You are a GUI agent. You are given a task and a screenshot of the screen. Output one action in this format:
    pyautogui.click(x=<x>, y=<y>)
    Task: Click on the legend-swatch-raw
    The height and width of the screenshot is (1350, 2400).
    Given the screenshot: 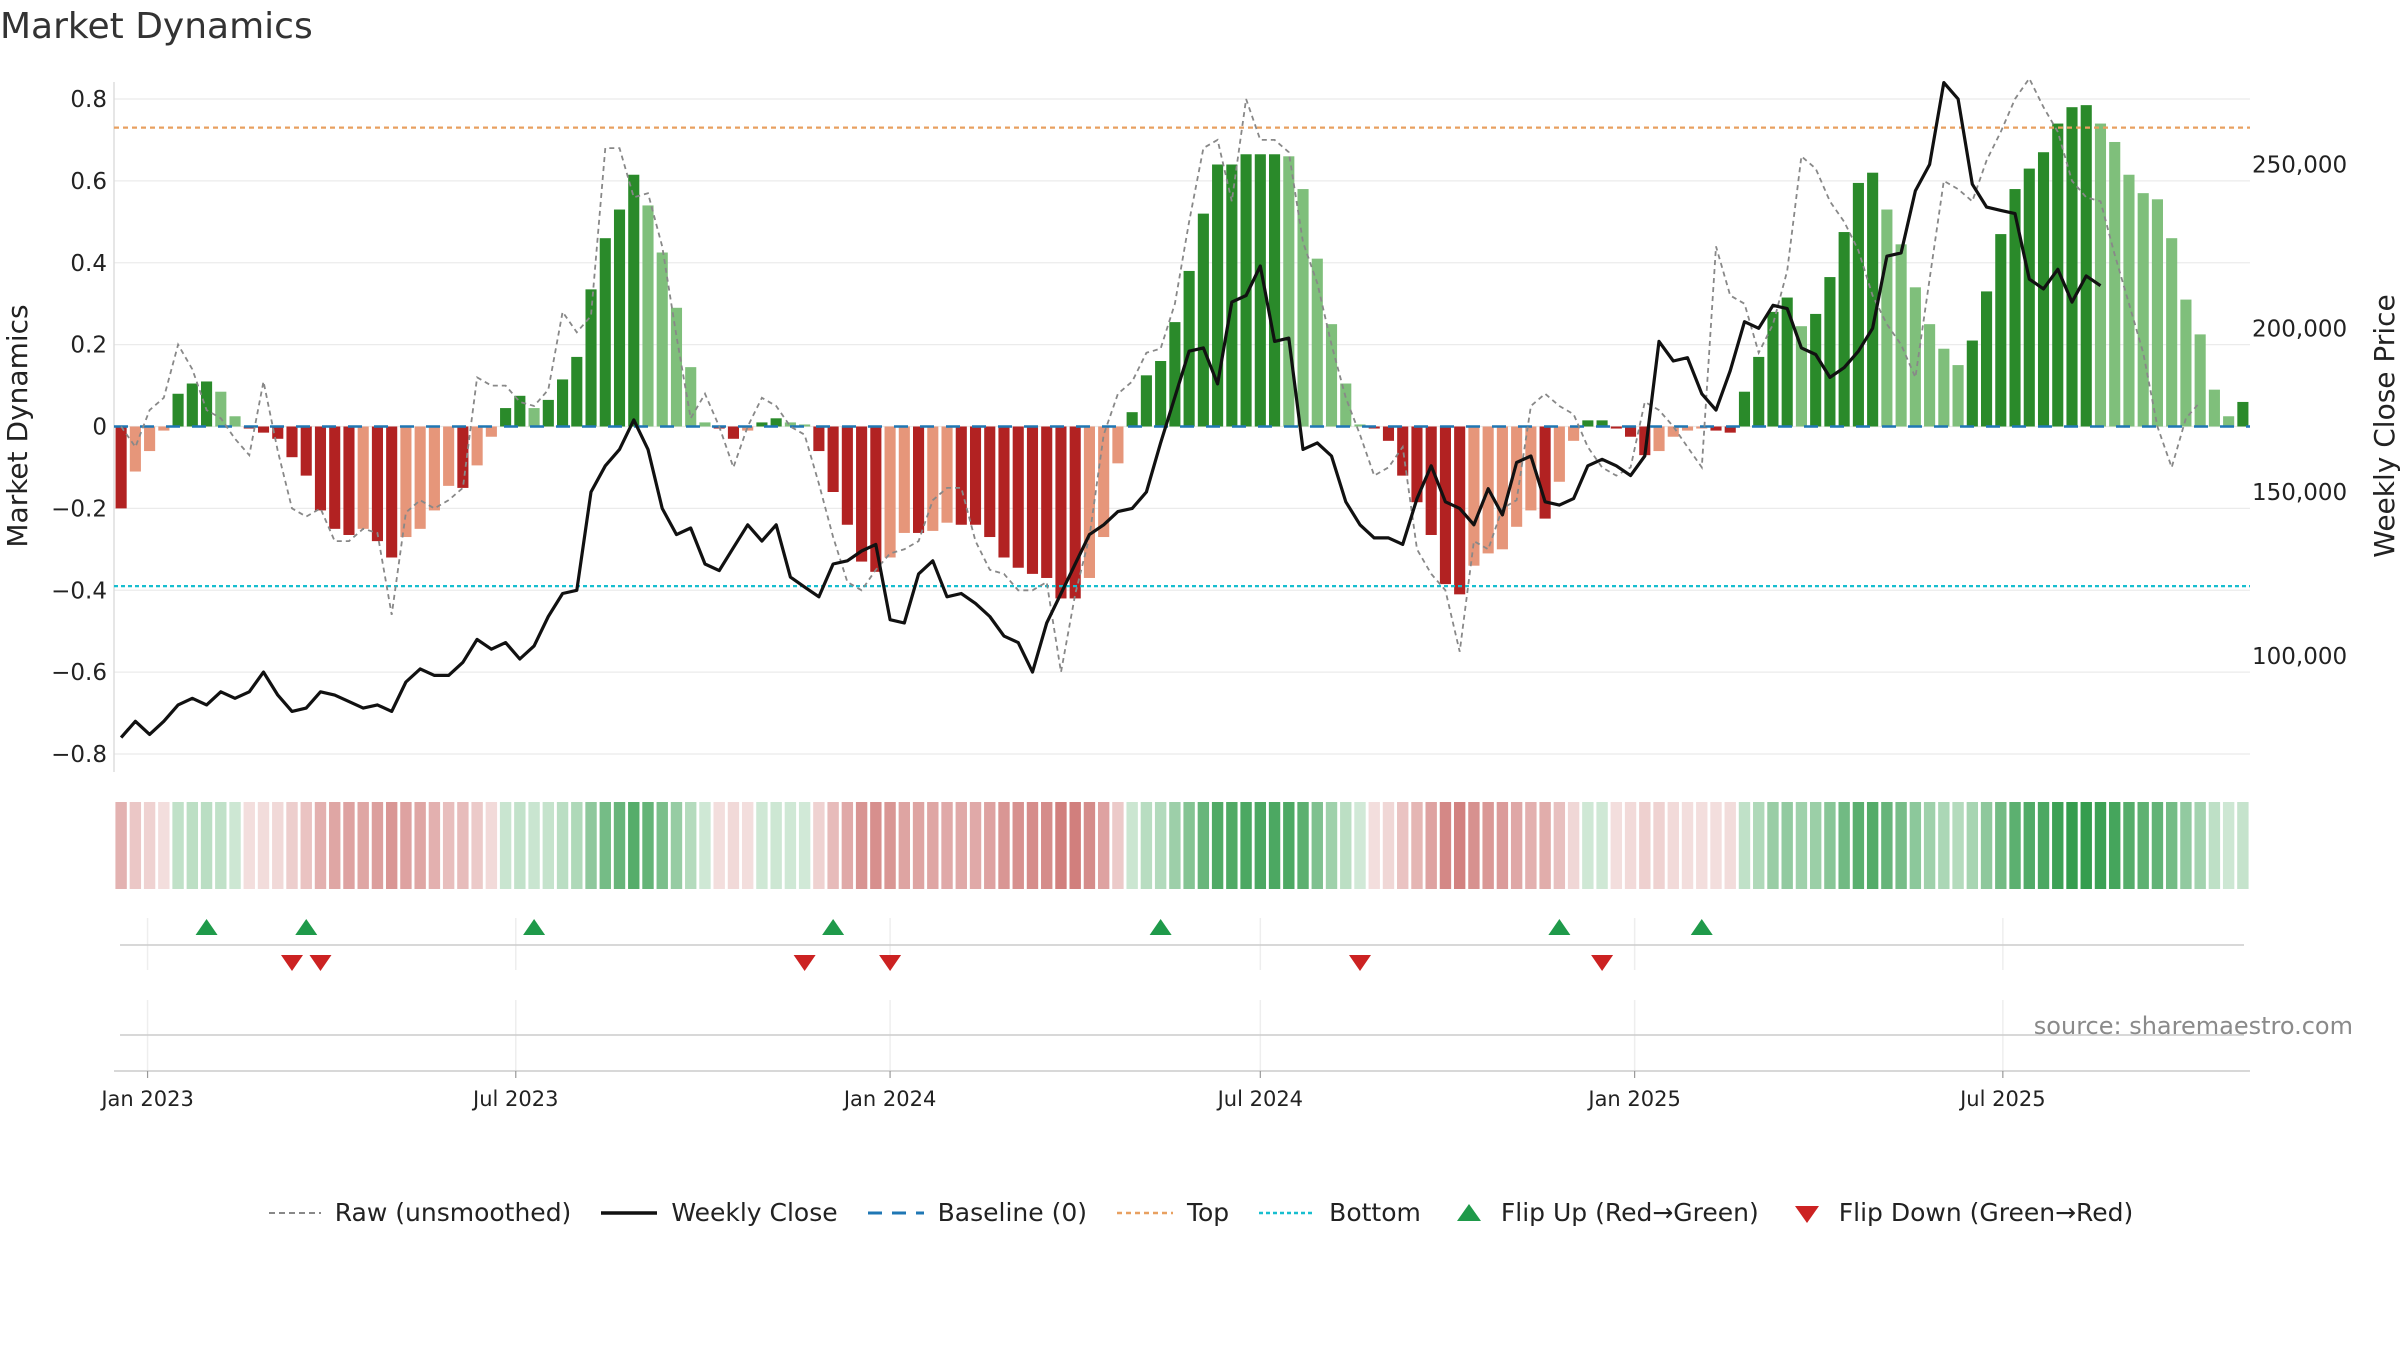 What is the action you would take?
    pyautogui.click(x=294, y=1212)
    